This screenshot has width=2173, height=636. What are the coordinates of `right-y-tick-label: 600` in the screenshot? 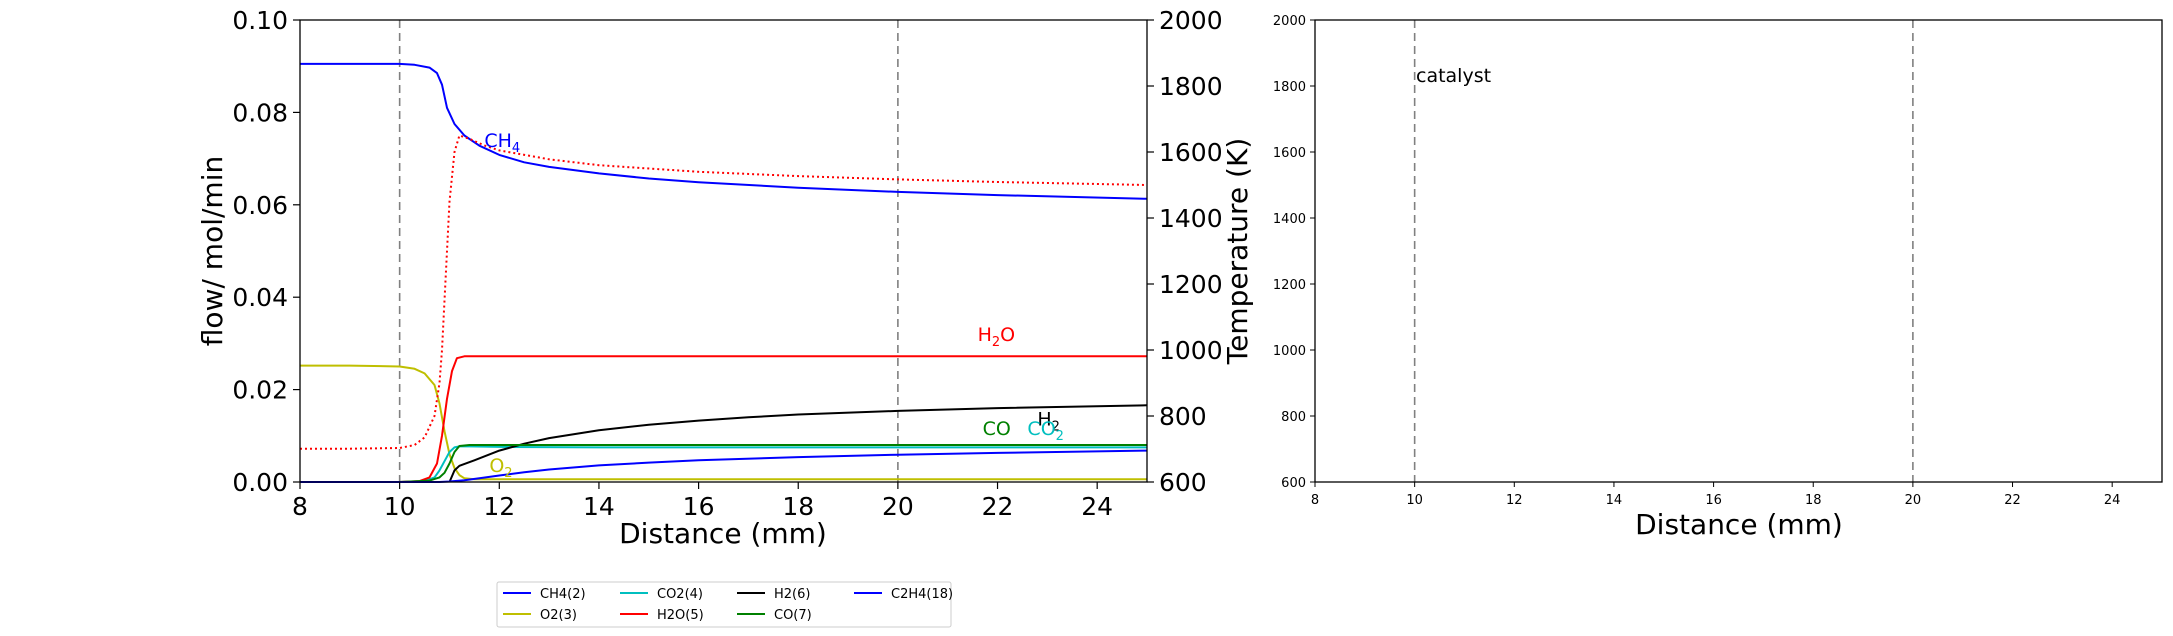 It's located at (1293, 483).